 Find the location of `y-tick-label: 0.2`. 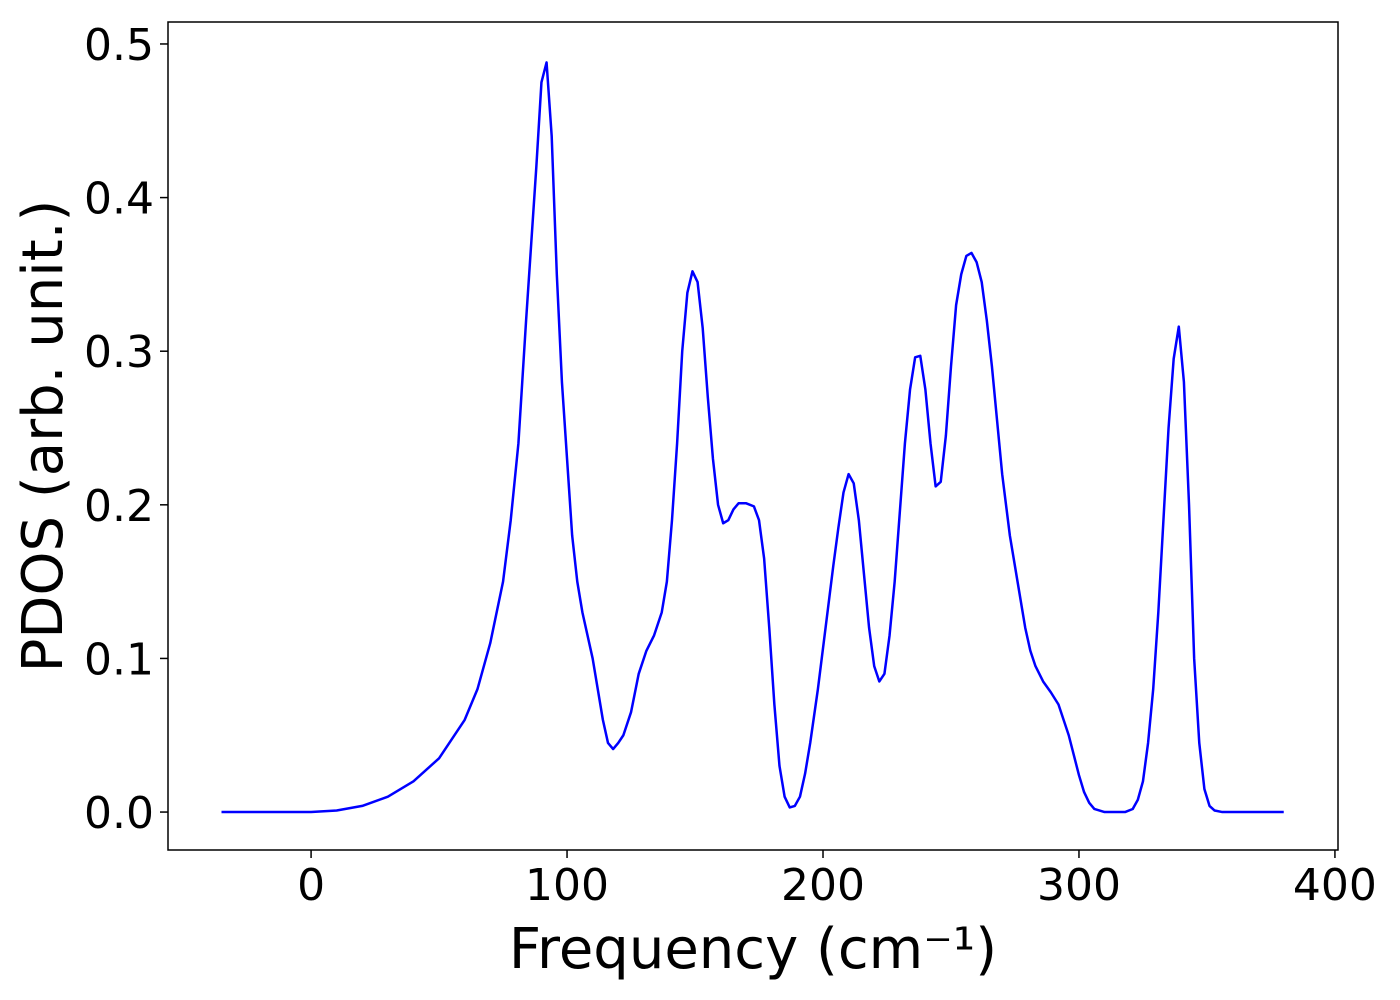

y-tick-label: 0.2 is located at coordinates (119, 506).